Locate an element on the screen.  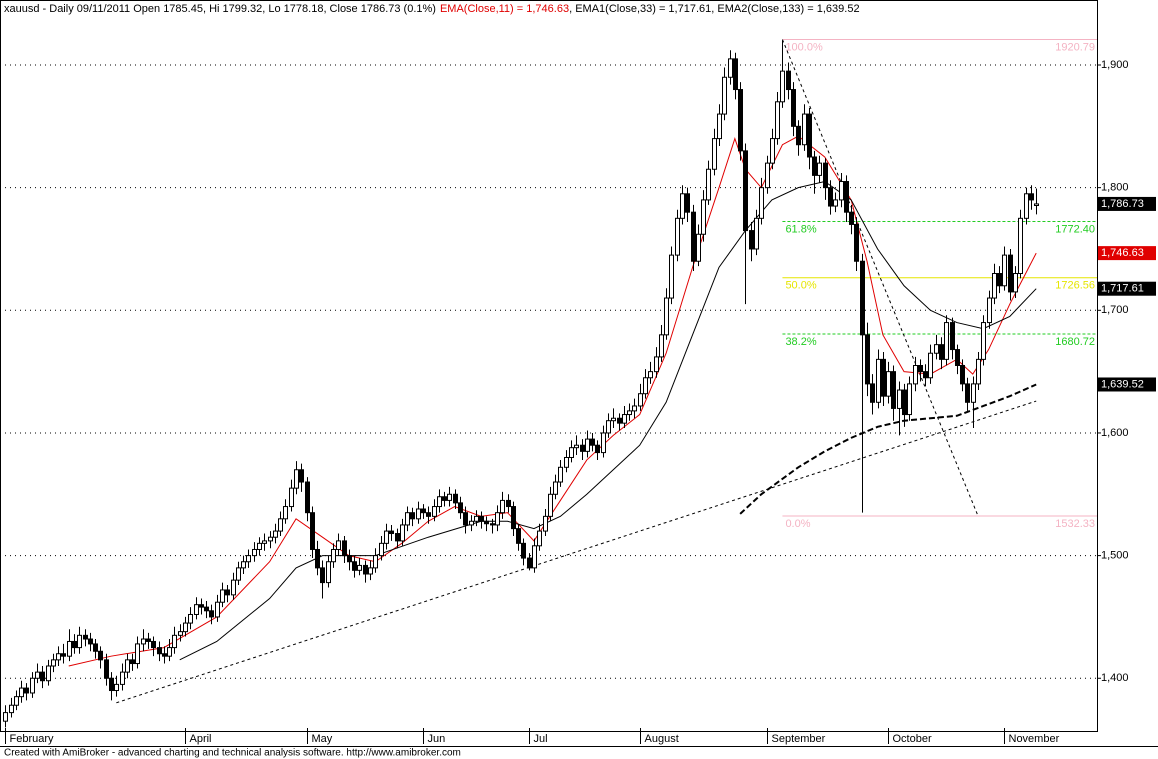
y-tick-label: 1,900 is located at coordinates (1115, 65).